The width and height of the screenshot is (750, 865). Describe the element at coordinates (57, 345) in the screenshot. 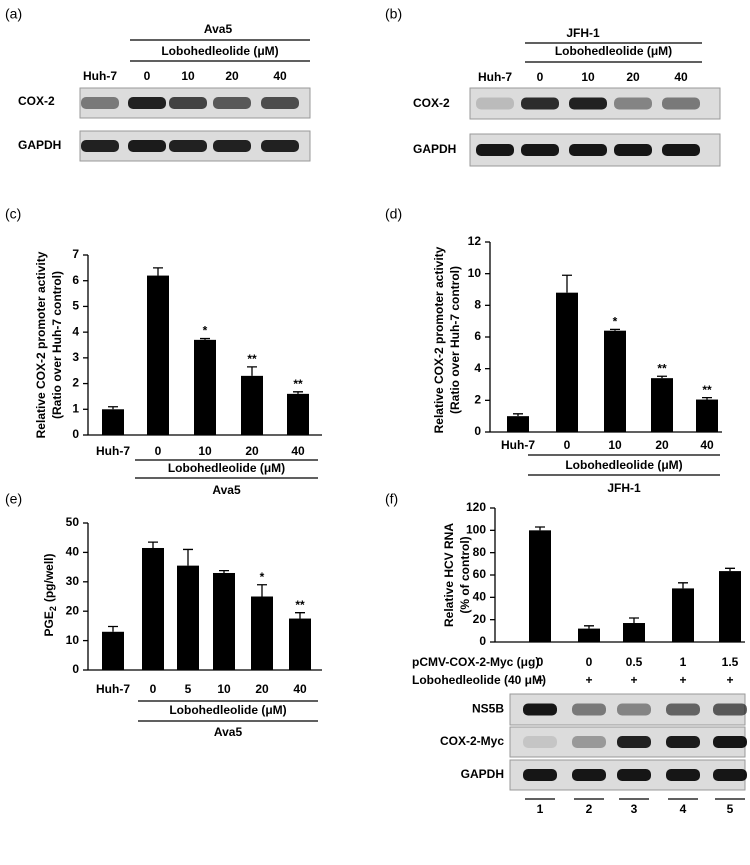

I see `y-axis-label: (Ratio over Huh-7 control)` at that location.